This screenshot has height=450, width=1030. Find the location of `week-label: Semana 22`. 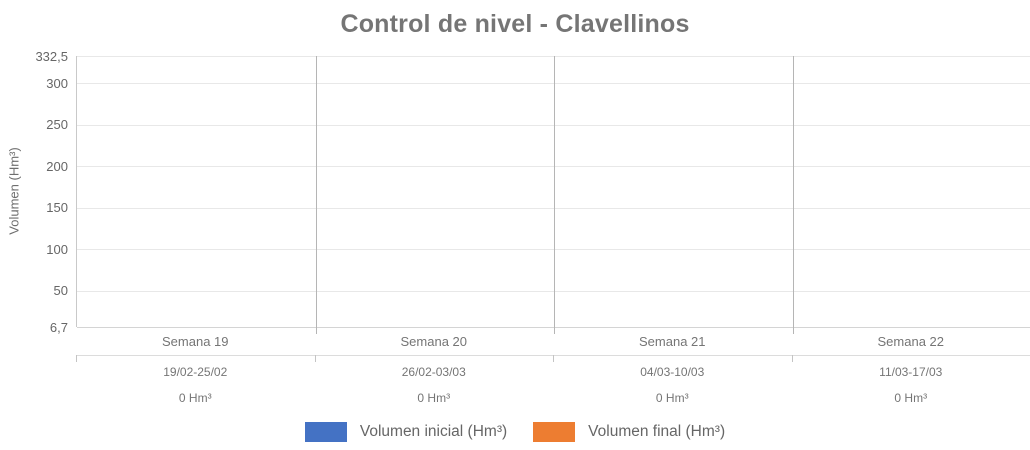

week-label: Semana 22 is located at coordinates (911, 341).